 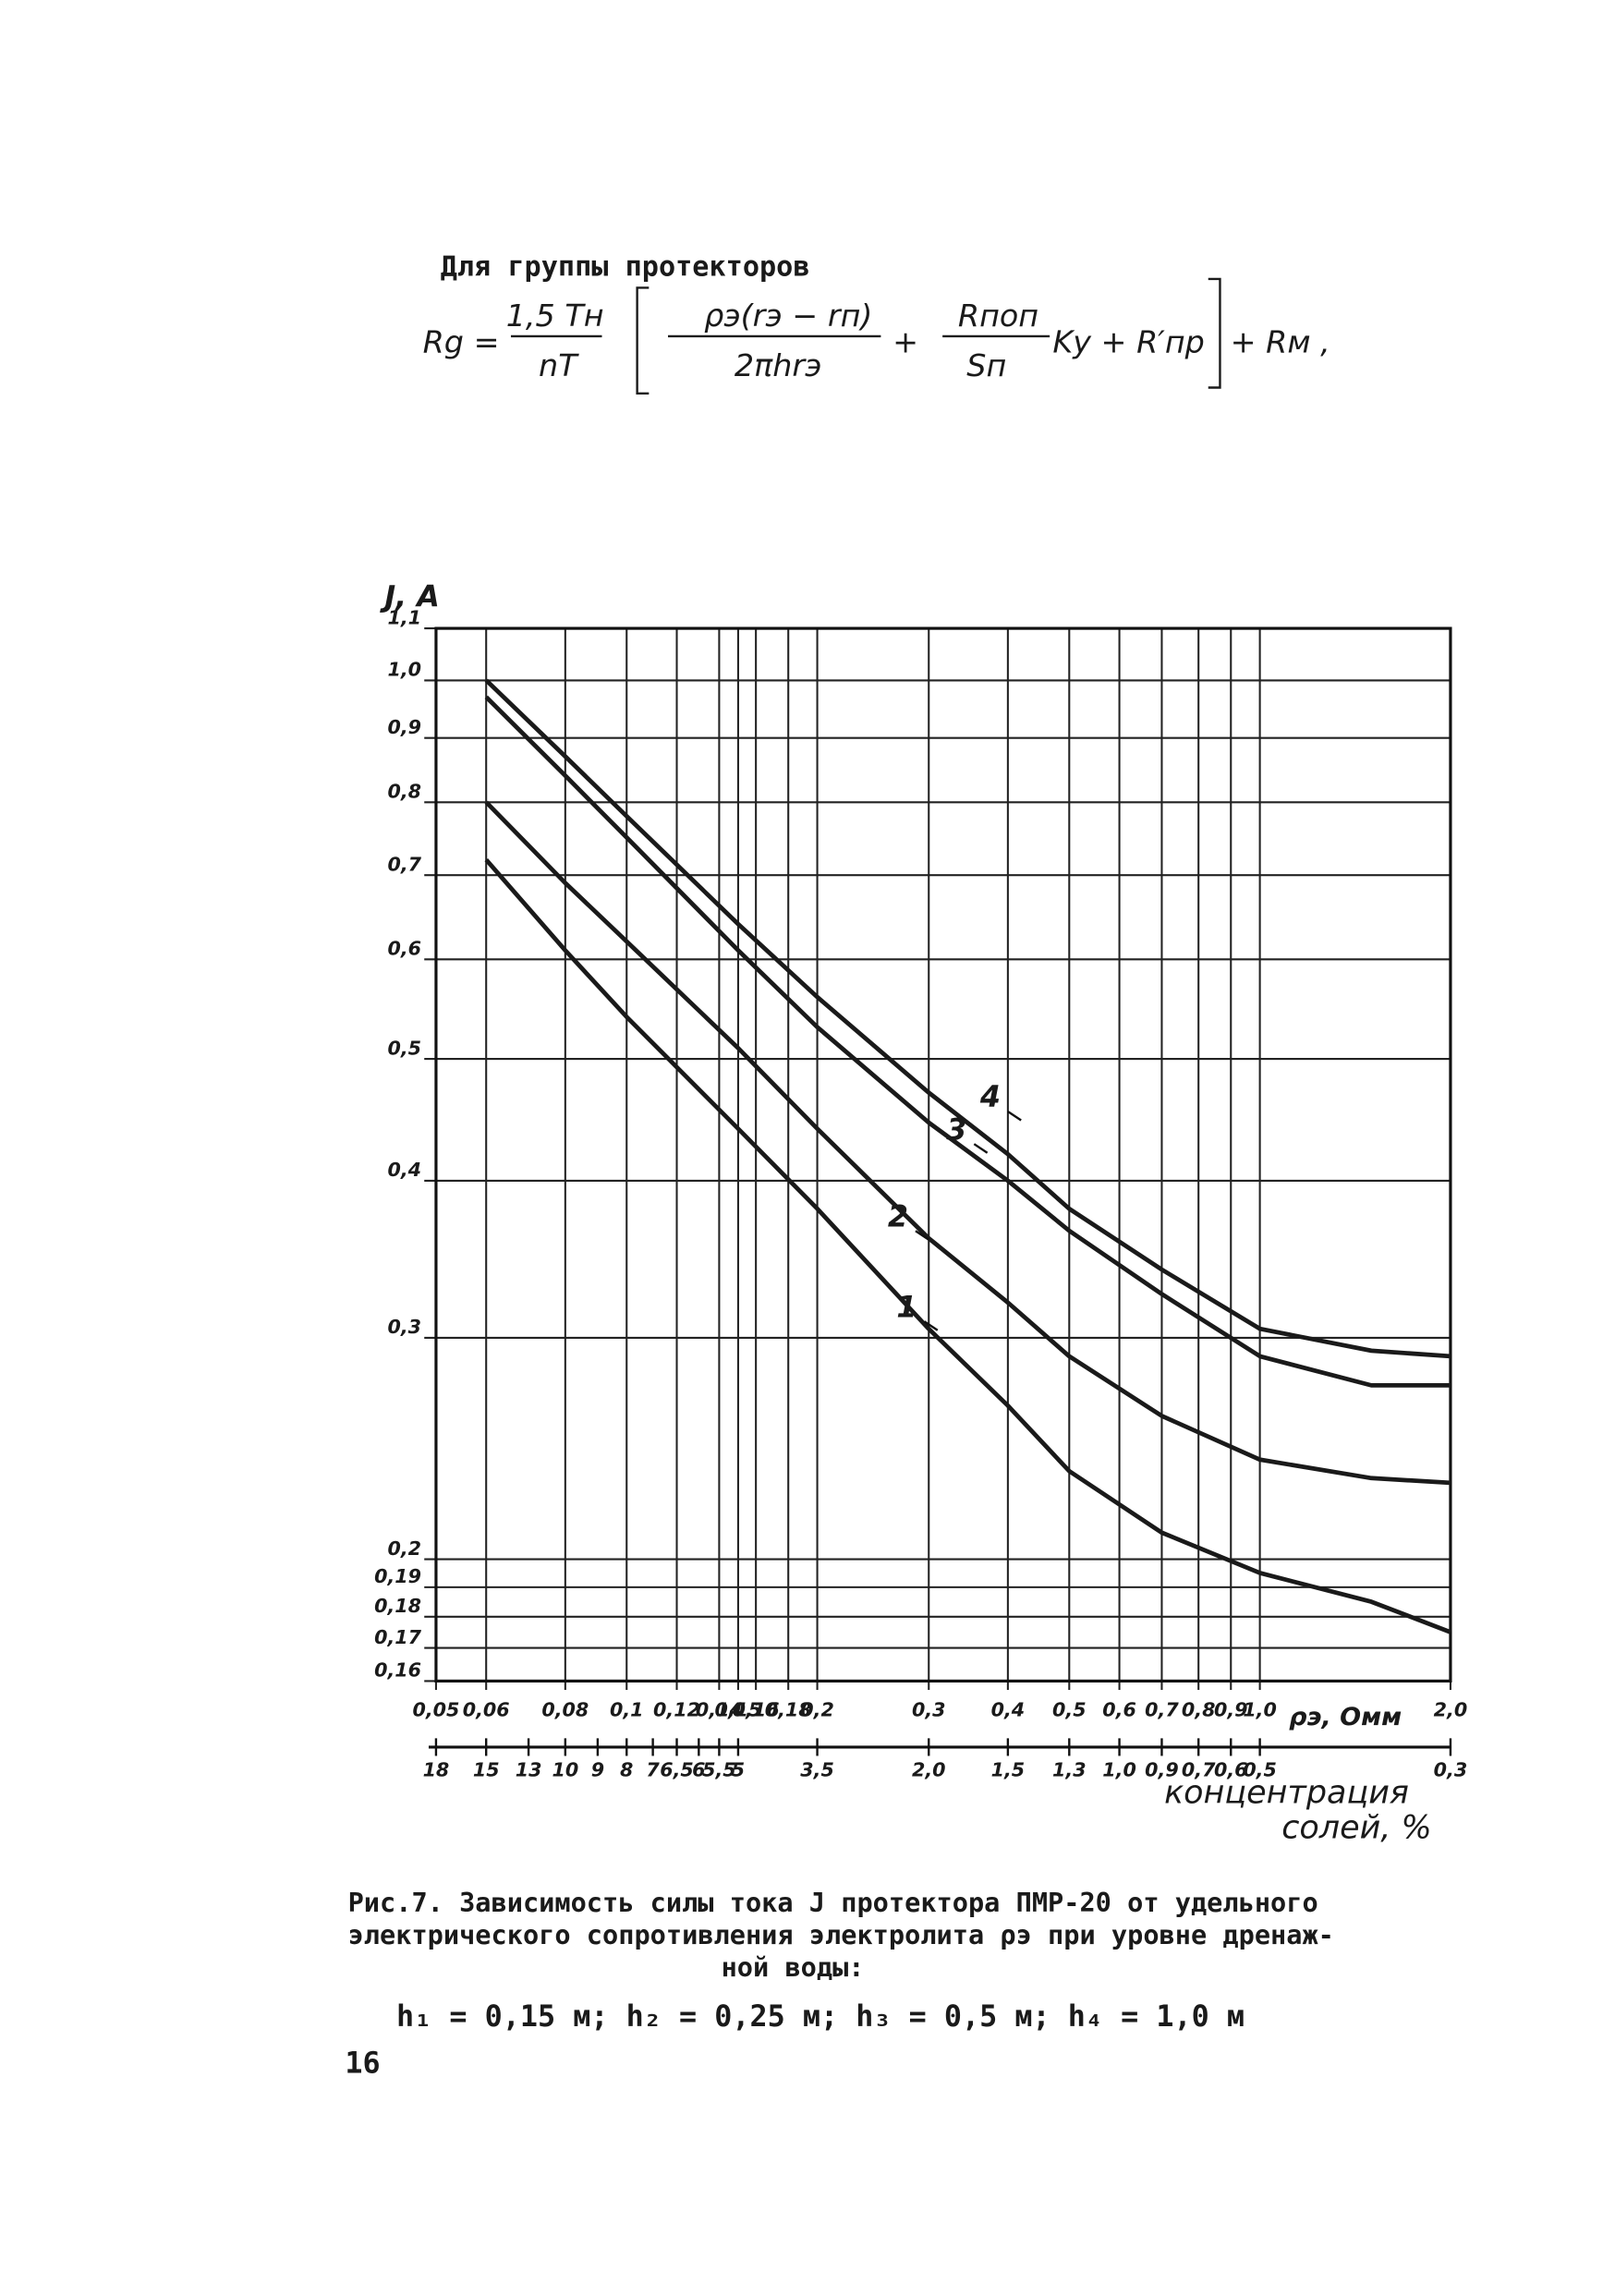 What do you see at coordinates (404, 1327) in the screenshot?
I see `y-tick-label: 0,3` at bounding box center [404, 1327].